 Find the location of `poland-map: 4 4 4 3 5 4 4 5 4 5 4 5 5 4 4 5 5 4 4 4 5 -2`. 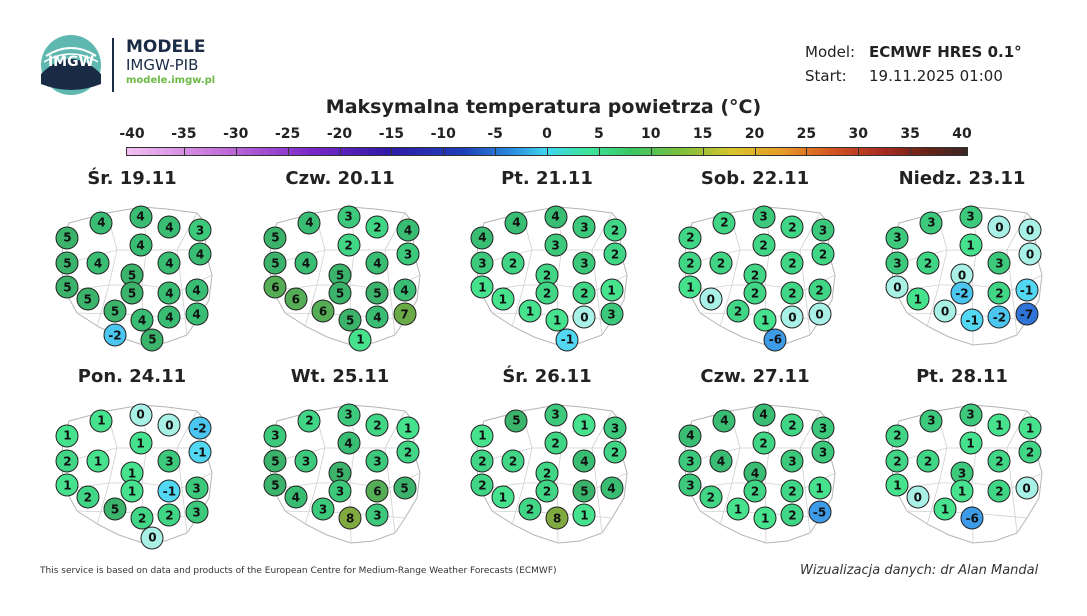

poland-map: 4 4 4 3 5 4 4 5 4 5 4 5 5 4 4 5 5 4 4 4 5 -2 is located at coordinates (132, 275).